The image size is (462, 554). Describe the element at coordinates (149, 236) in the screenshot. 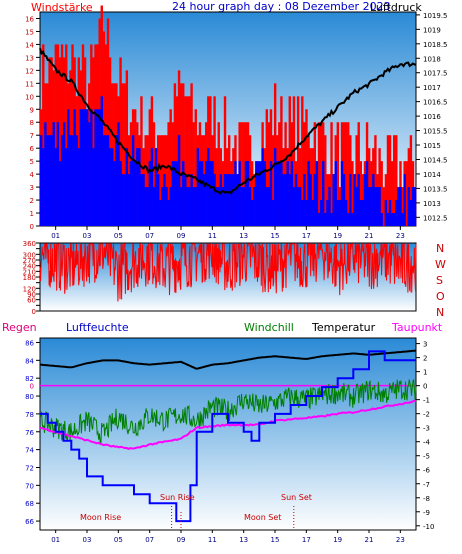

I see `hour-tick-label: 07` at that location.